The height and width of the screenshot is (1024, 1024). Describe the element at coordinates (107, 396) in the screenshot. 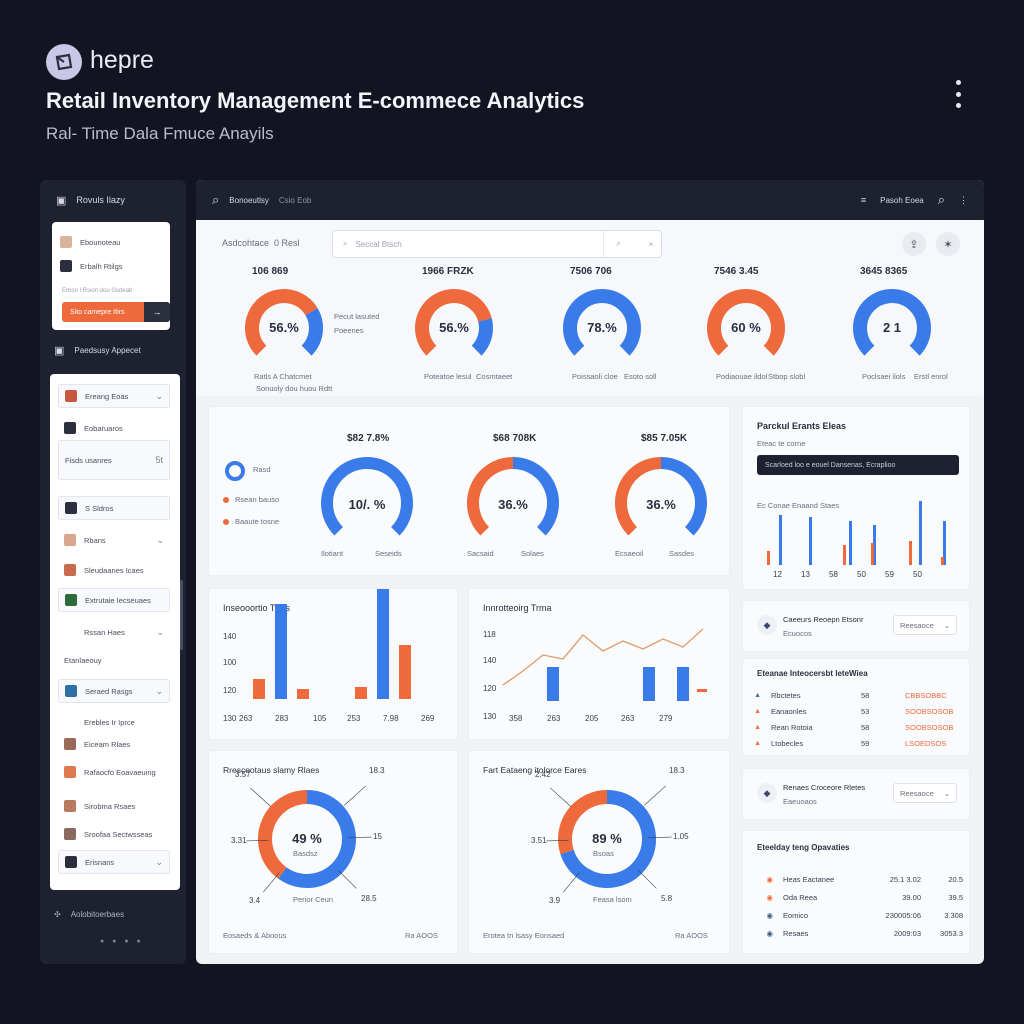

I see `sidebar-item-label: Ereang Eoas` at that location.